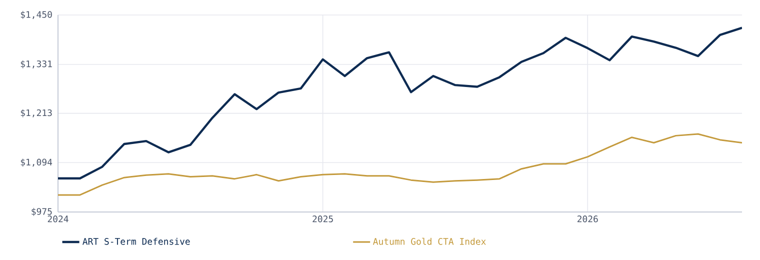 The width and height of the screenshot is (760, 260). Describe the element at coordinates (36, 15) in the screenshot. I see `y-tick-label: $1,450` at that location.